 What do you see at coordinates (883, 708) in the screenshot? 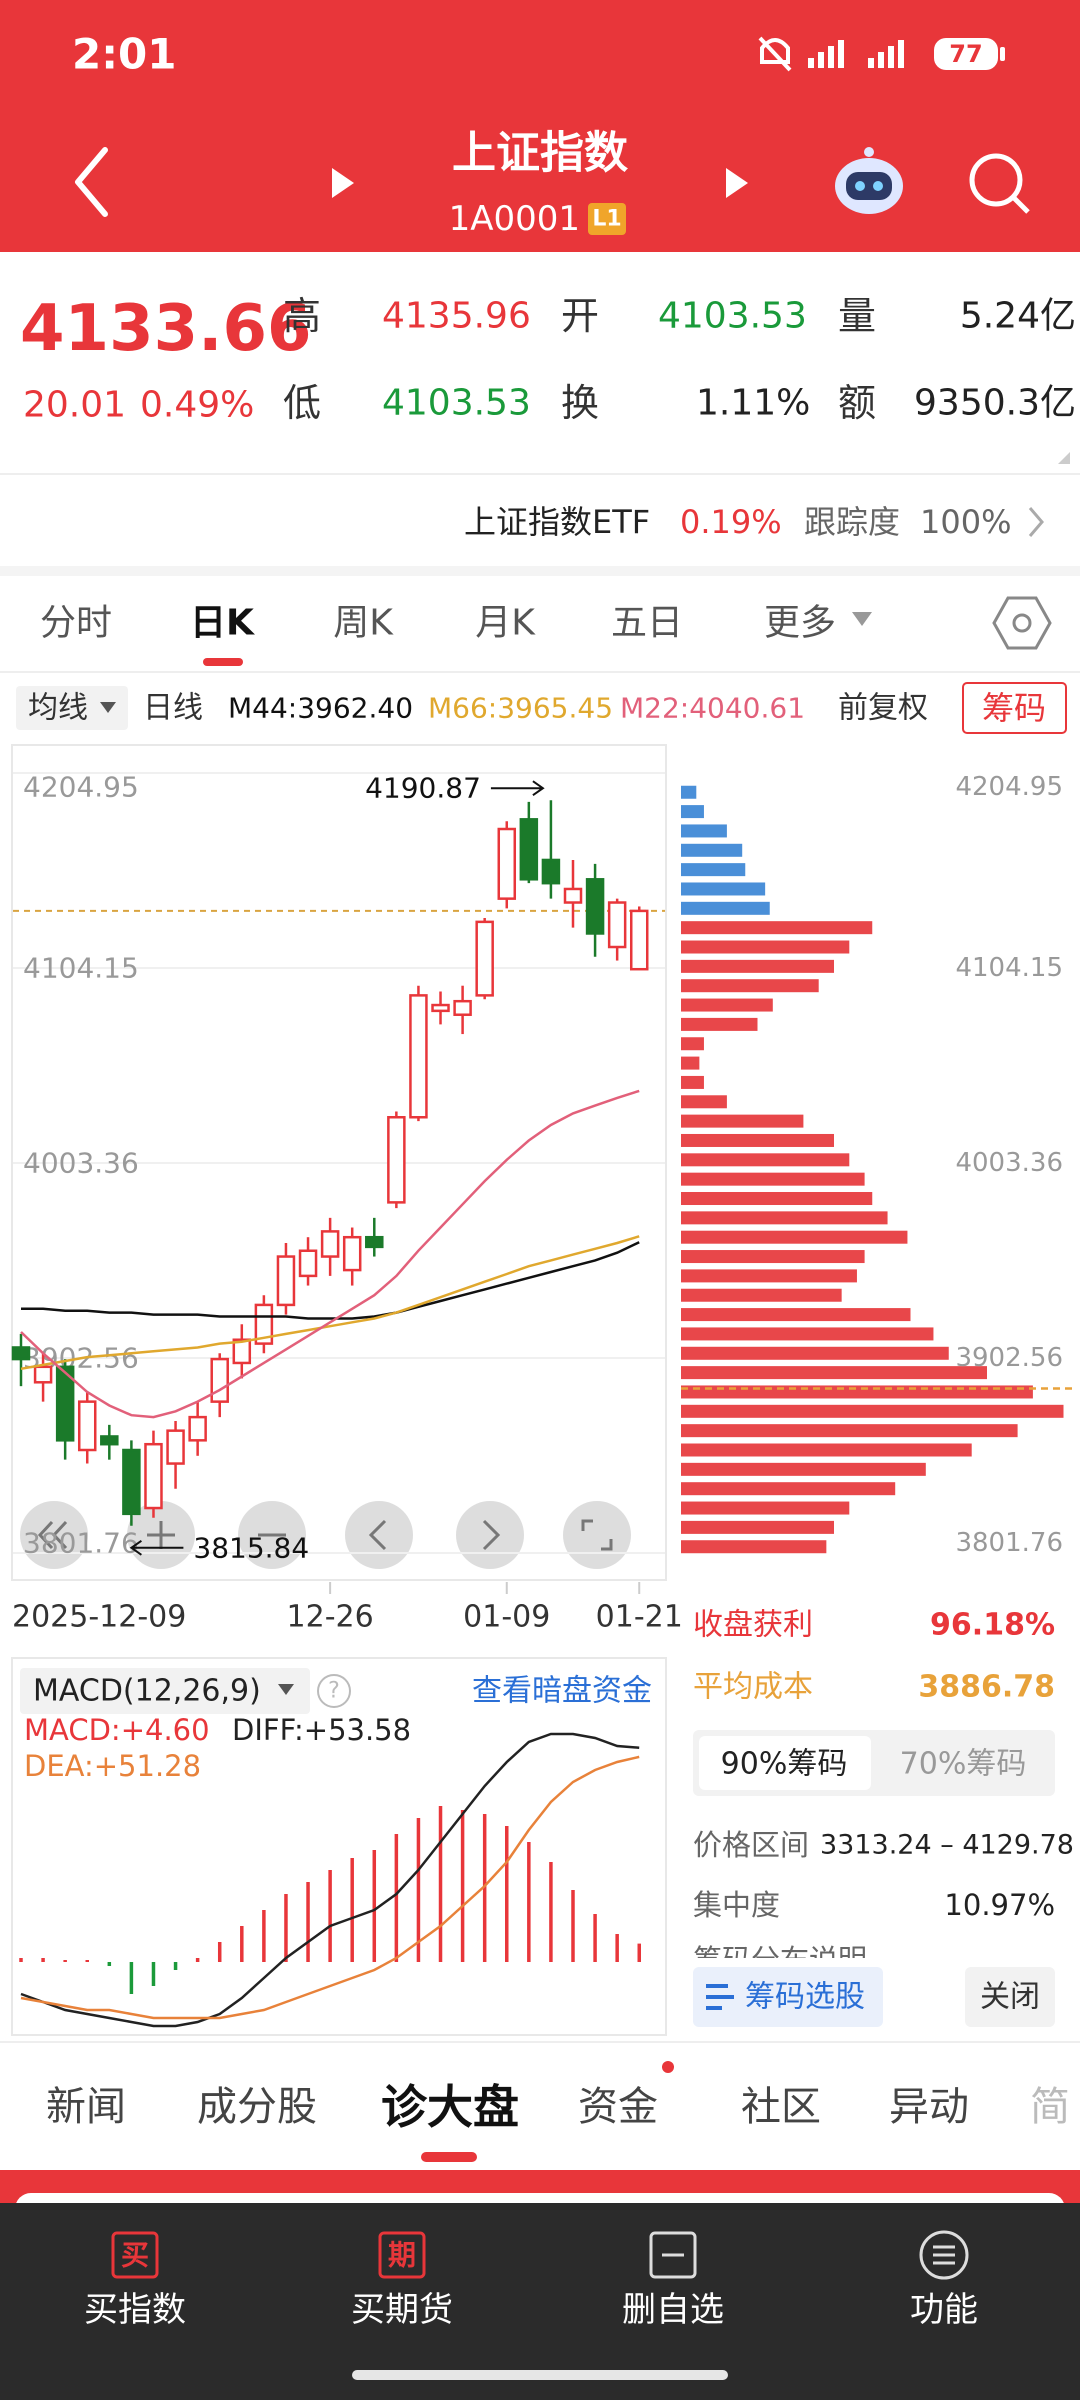
I see `adjust-label: 前复权` at bounding box center [883, 708].